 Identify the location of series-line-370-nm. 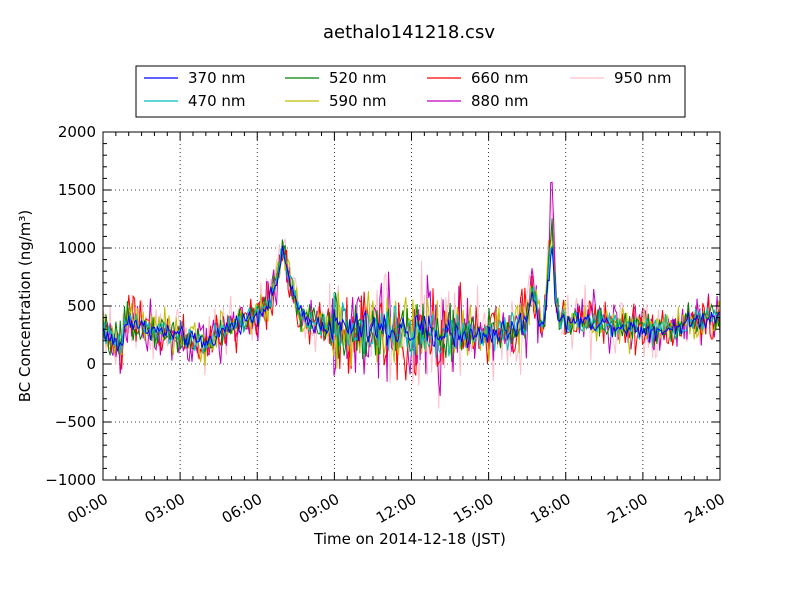
(411, 299).